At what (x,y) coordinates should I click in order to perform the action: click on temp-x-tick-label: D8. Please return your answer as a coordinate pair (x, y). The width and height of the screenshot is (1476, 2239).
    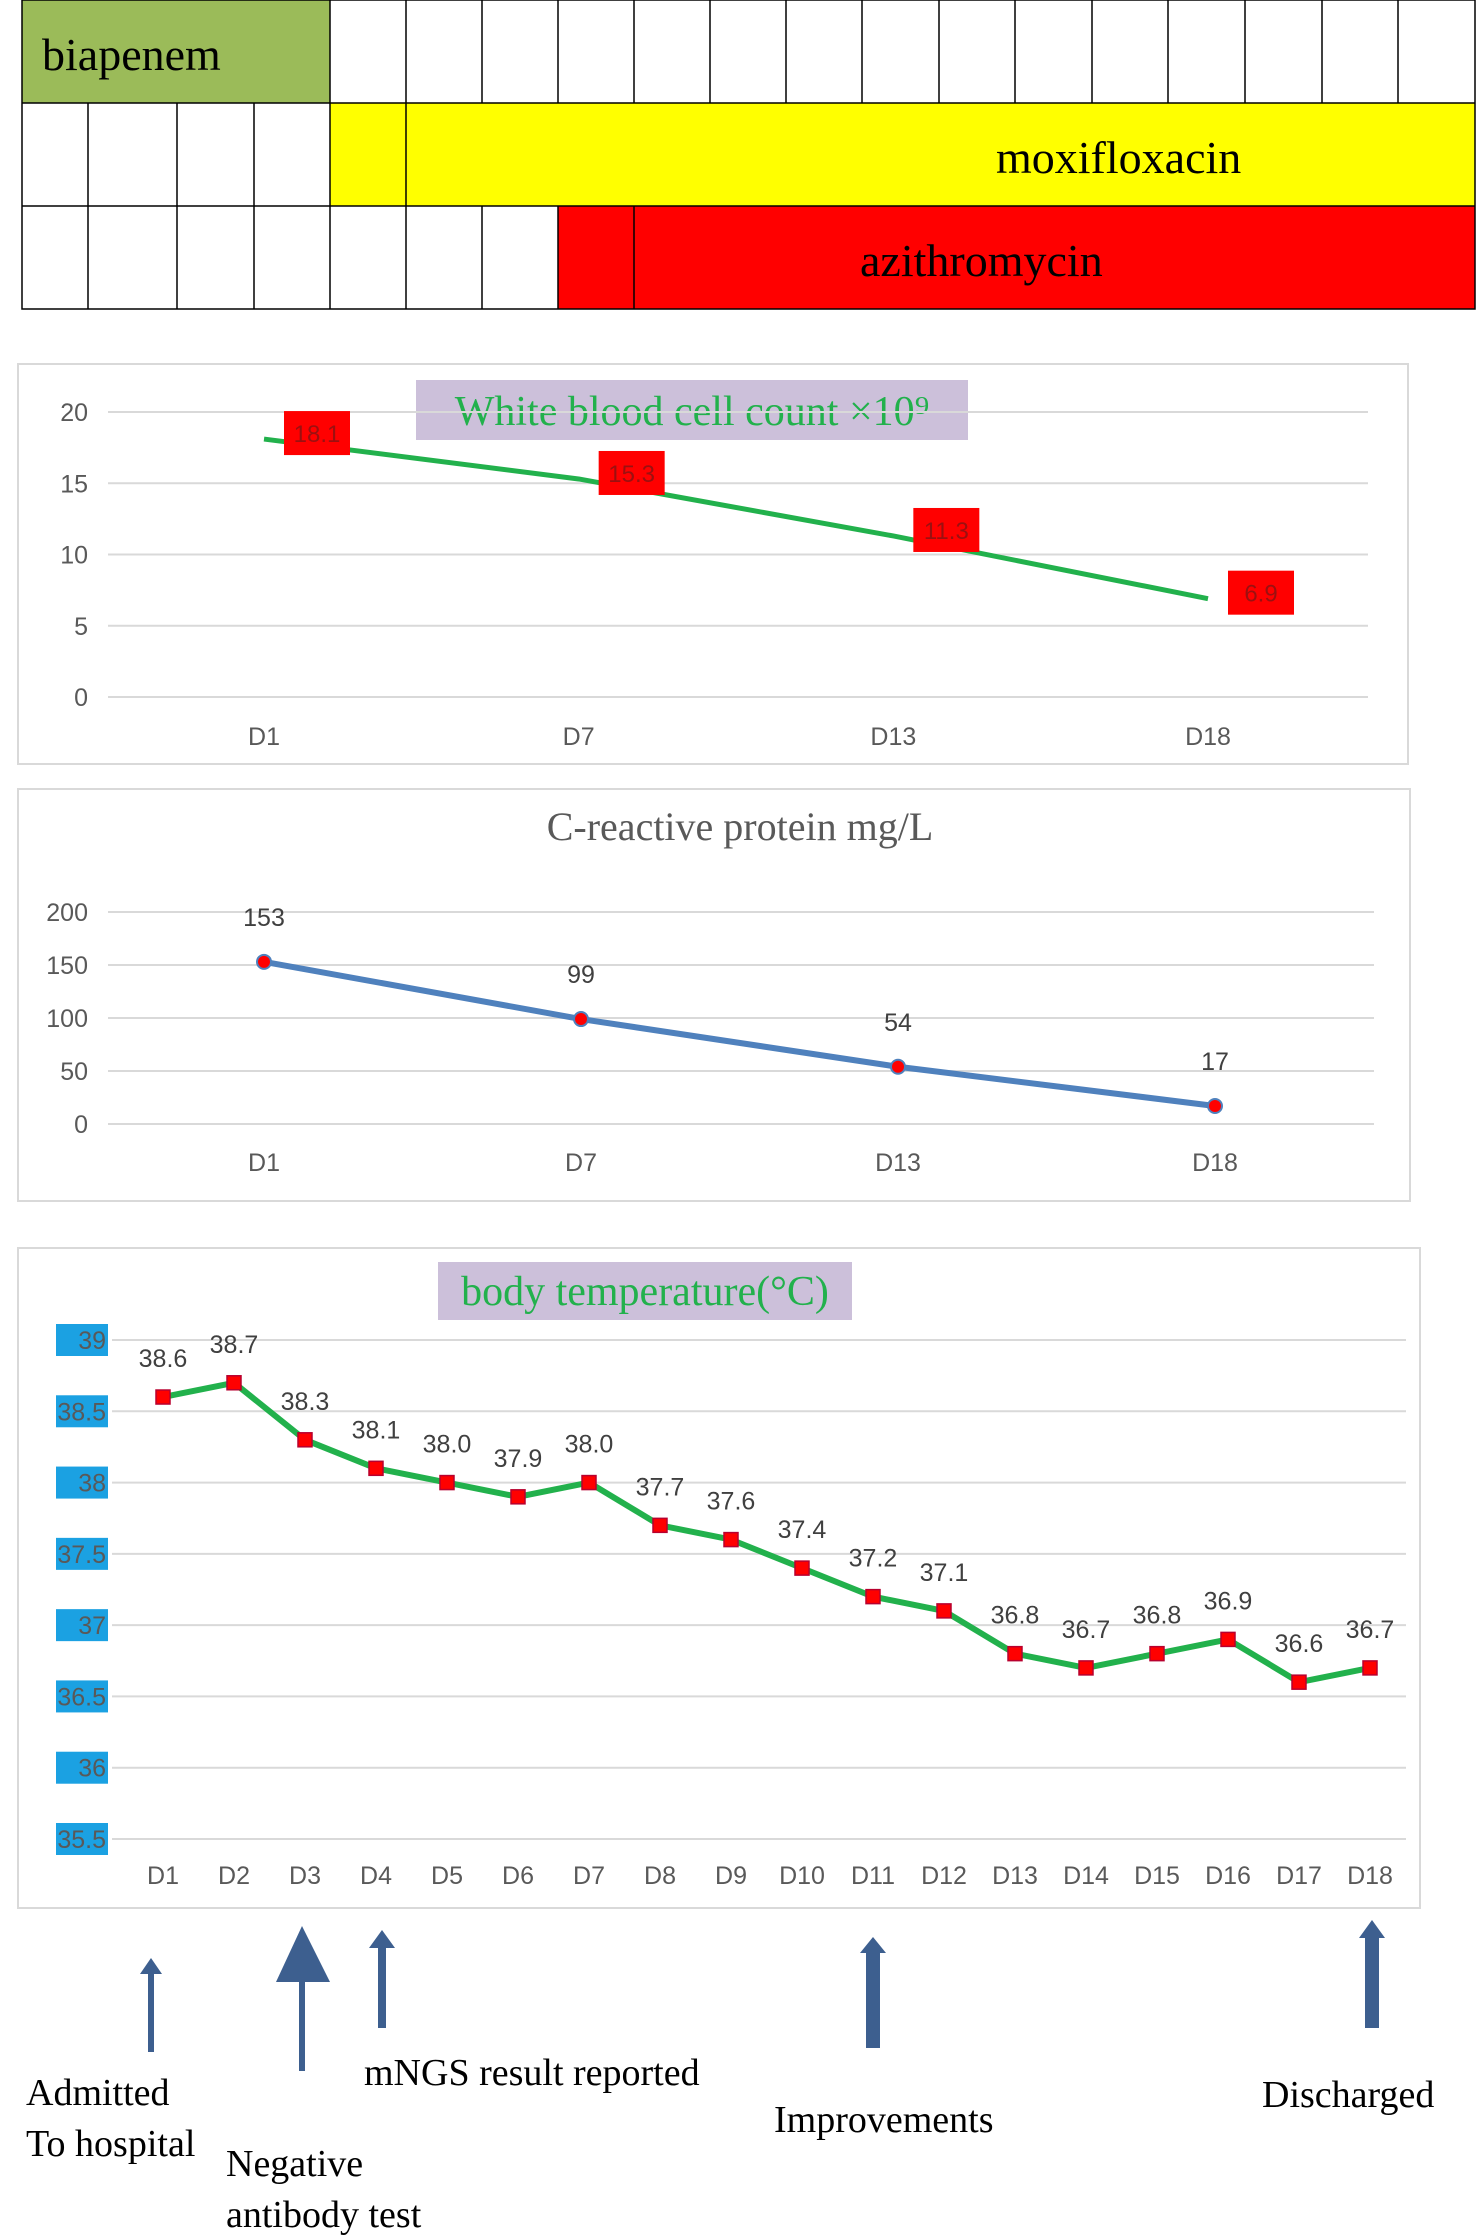
    Looking at the image, I should click on (660, 1876).